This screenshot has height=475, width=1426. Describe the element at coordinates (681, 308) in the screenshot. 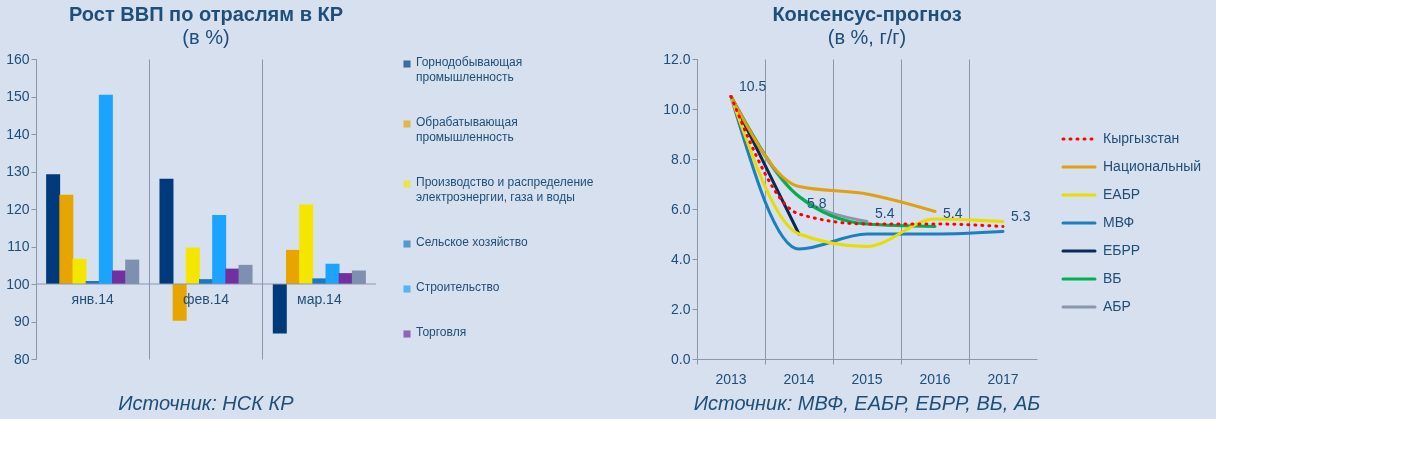

I see `y-tick-label: 2.0` at that location.